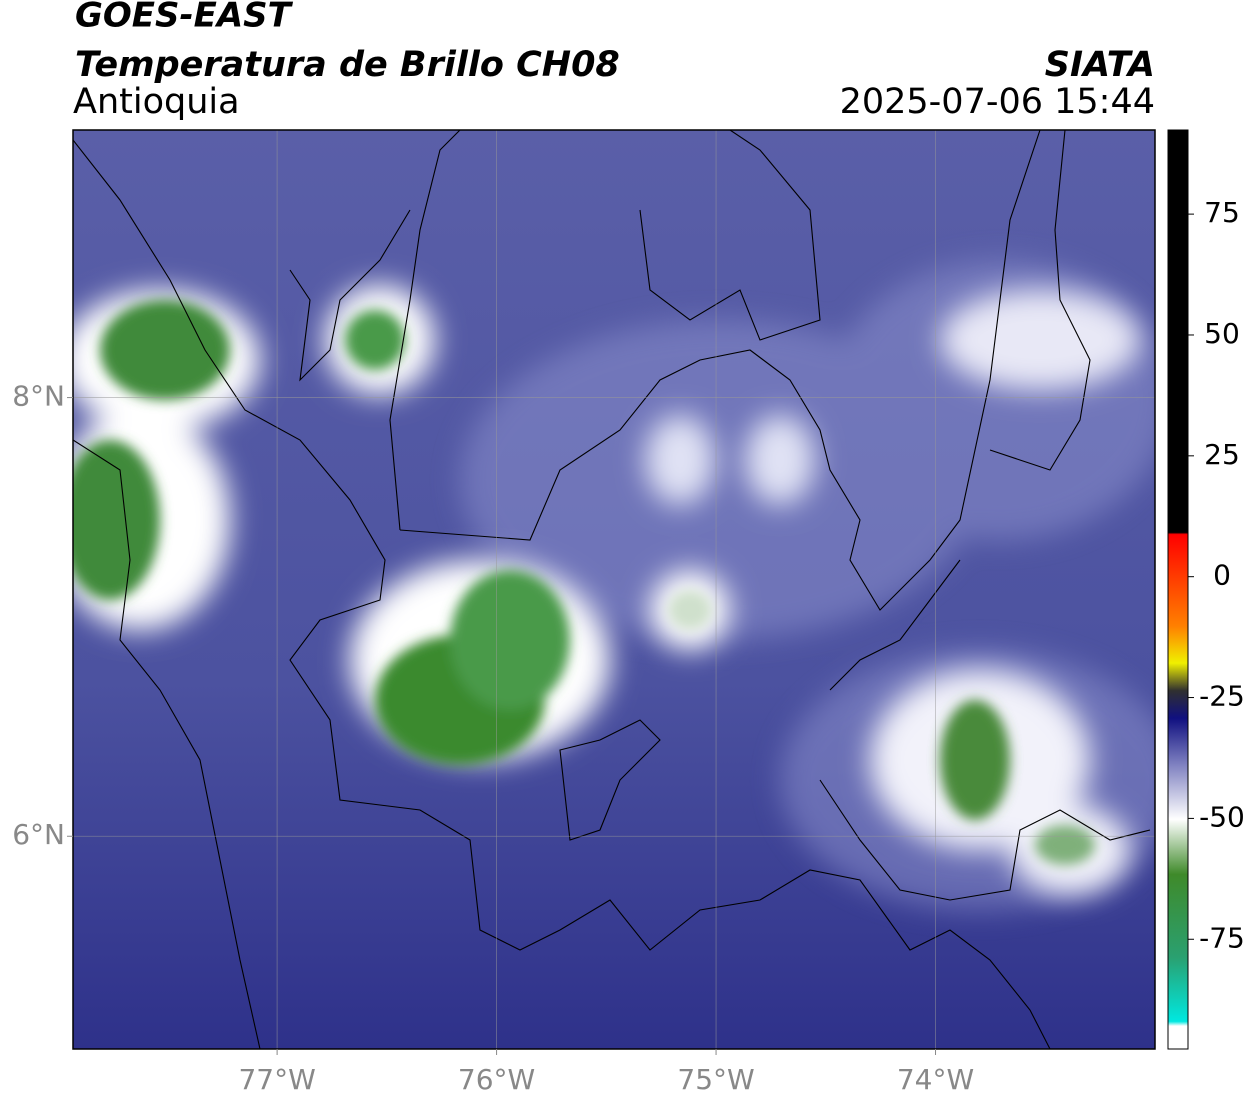 The image size is (1252, 1103). Describe the element at coordinates (1222, 575) in the screenshot. I see `colorbar-tick-label: 0` at that location.